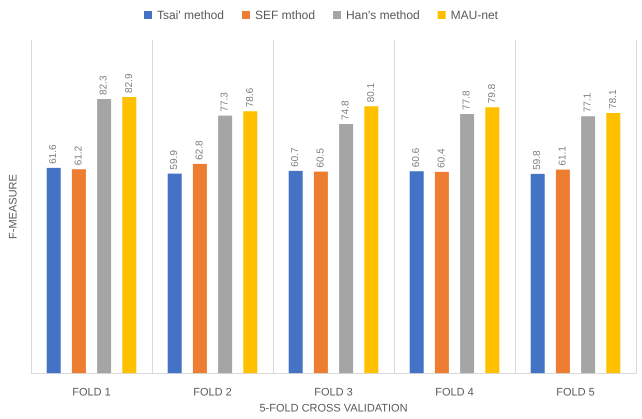  What do you see at coordinates (190, 15) in the screenshot?
I see `legend-label: Tsai' method` at bounding box center [190, 15].